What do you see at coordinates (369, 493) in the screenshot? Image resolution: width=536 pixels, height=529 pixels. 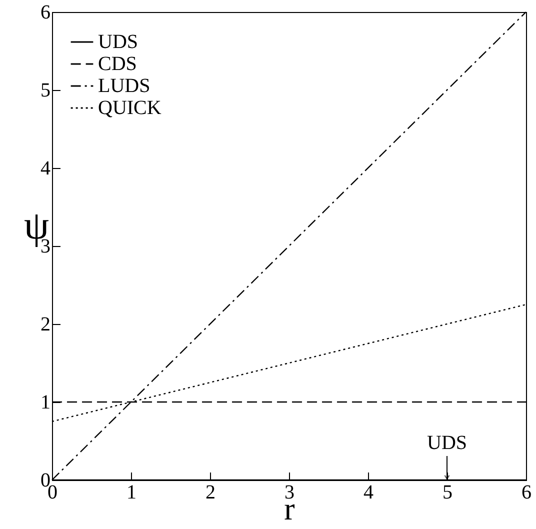 I see `x-tick-label: 4` at bounding box center [369, 493].